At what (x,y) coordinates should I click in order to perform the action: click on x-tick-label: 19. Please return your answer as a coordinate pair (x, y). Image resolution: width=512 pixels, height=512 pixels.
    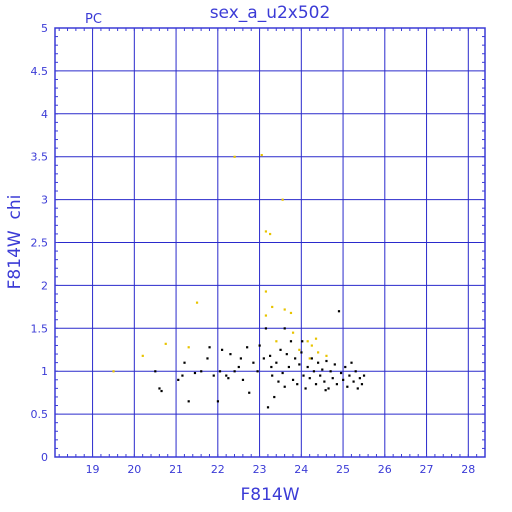
    Looking at the image, I should click on (93, 469).